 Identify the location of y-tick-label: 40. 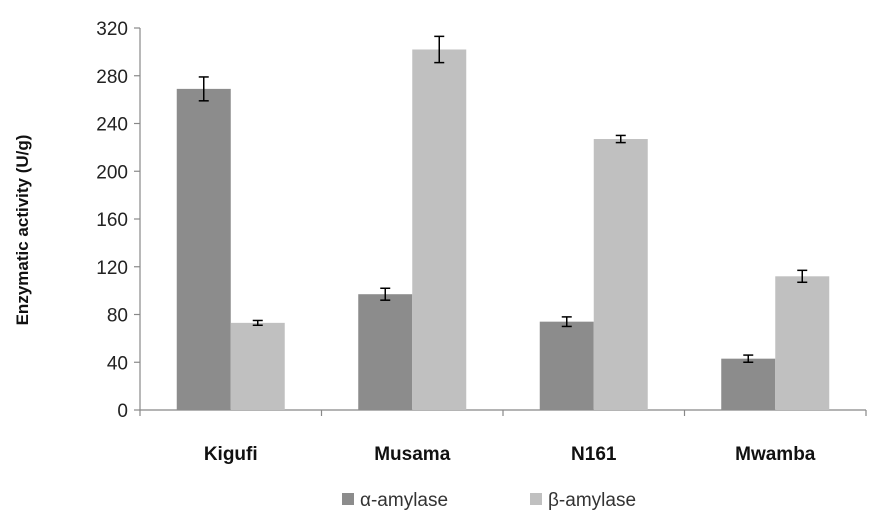
(117, 363).